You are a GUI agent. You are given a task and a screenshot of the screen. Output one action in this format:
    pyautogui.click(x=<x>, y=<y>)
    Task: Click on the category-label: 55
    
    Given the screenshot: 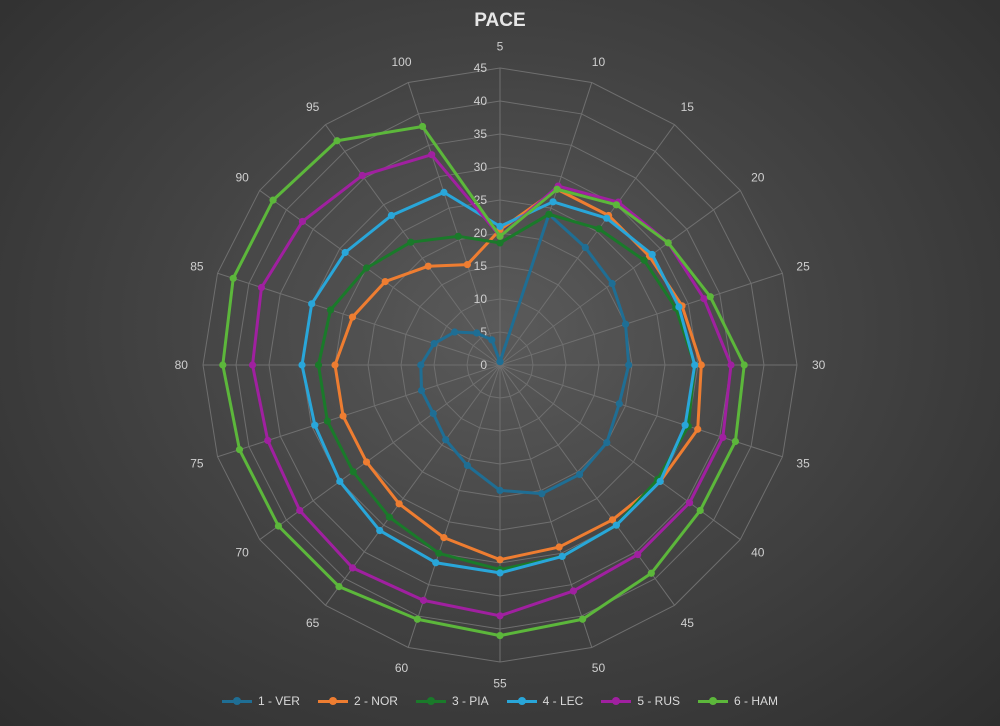 What is the action you would take?
    pyautogui.click(x=500, y=684)
    